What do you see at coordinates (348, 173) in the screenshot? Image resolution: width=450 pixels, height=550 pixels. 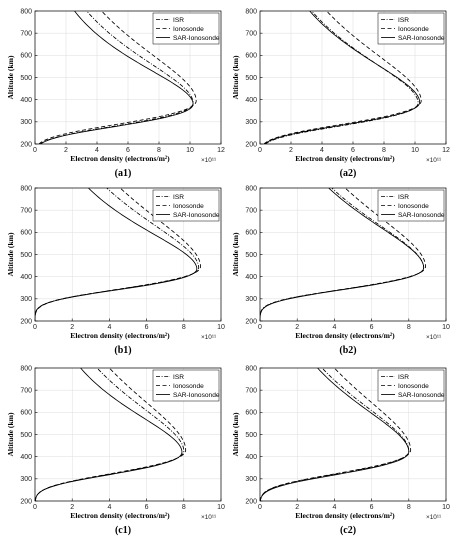 I see `panel-label: (a2)` at bounding box center [348, 173].